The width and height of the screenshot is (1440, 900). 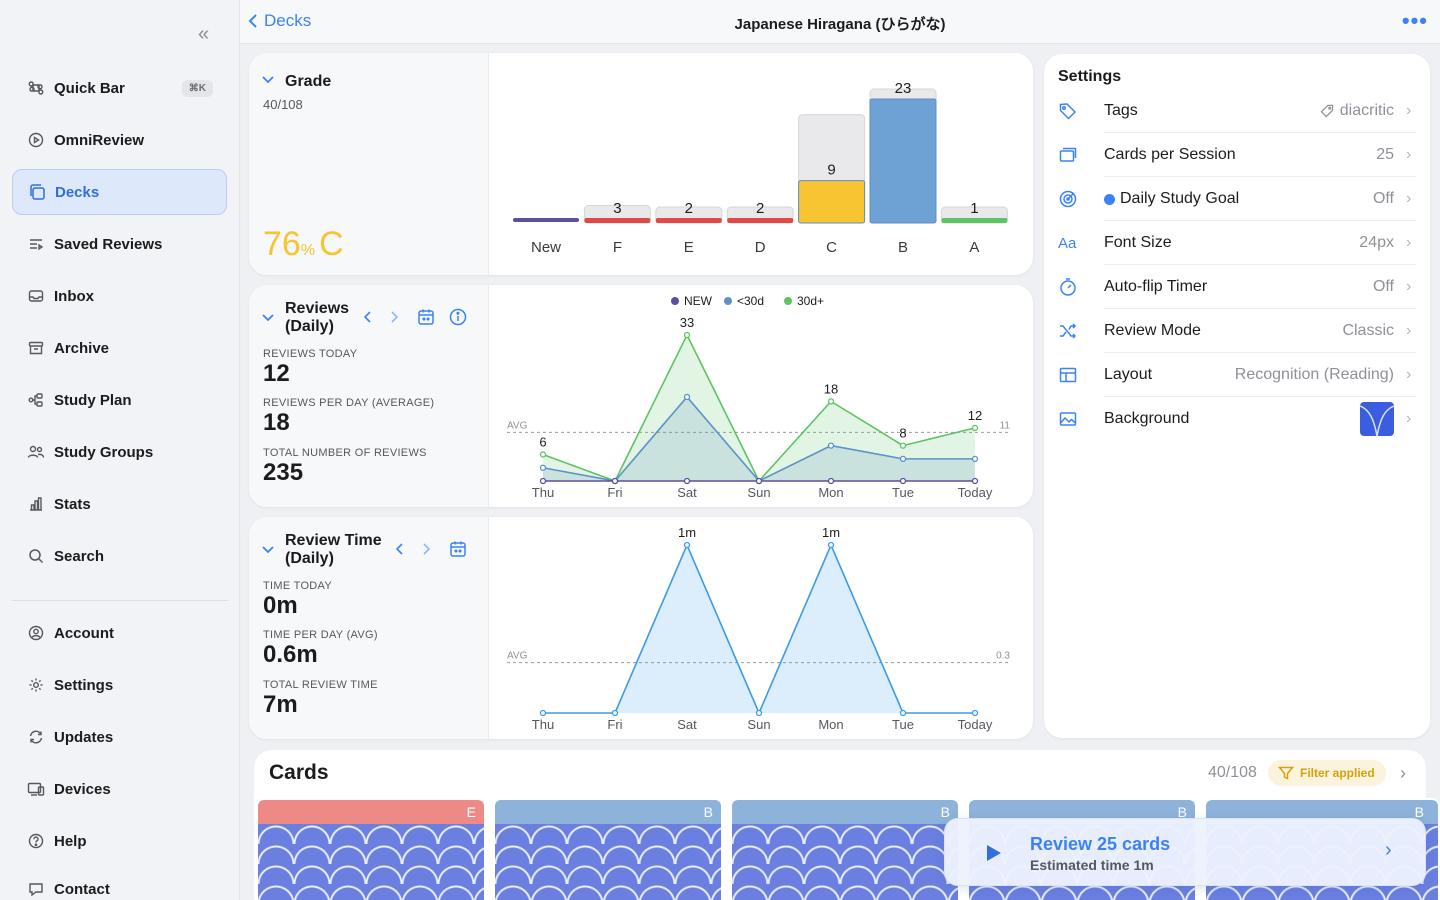 What do you see at coordinates (119, 244) in the screenshot?
I see `sidebar-item-saved-reviews: Saved Reviews` at bounding box center [119, 244].